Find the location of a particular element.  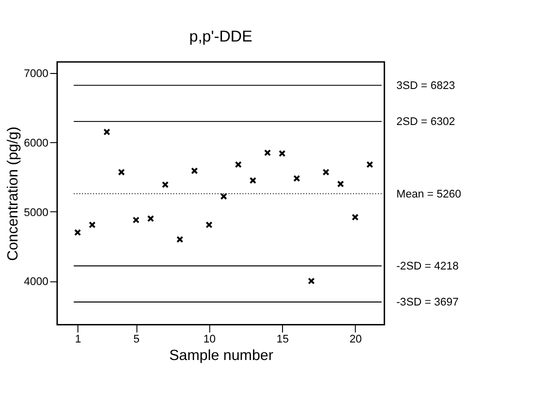

y-tick-label: 4000 is located at coordinates (36, 282).